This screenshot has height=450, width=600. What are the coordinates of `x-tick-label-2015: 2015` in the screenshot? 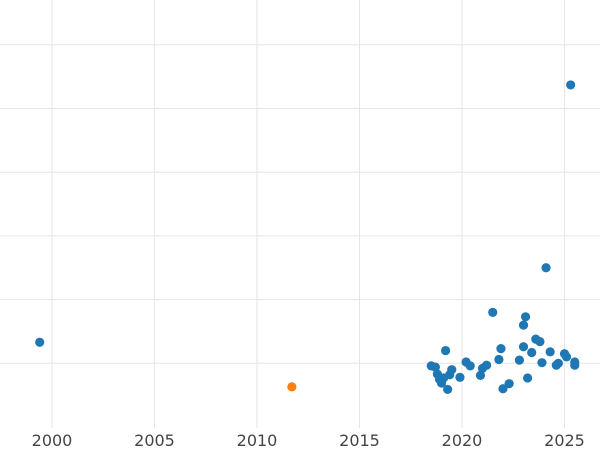 It's located at (359, 440).